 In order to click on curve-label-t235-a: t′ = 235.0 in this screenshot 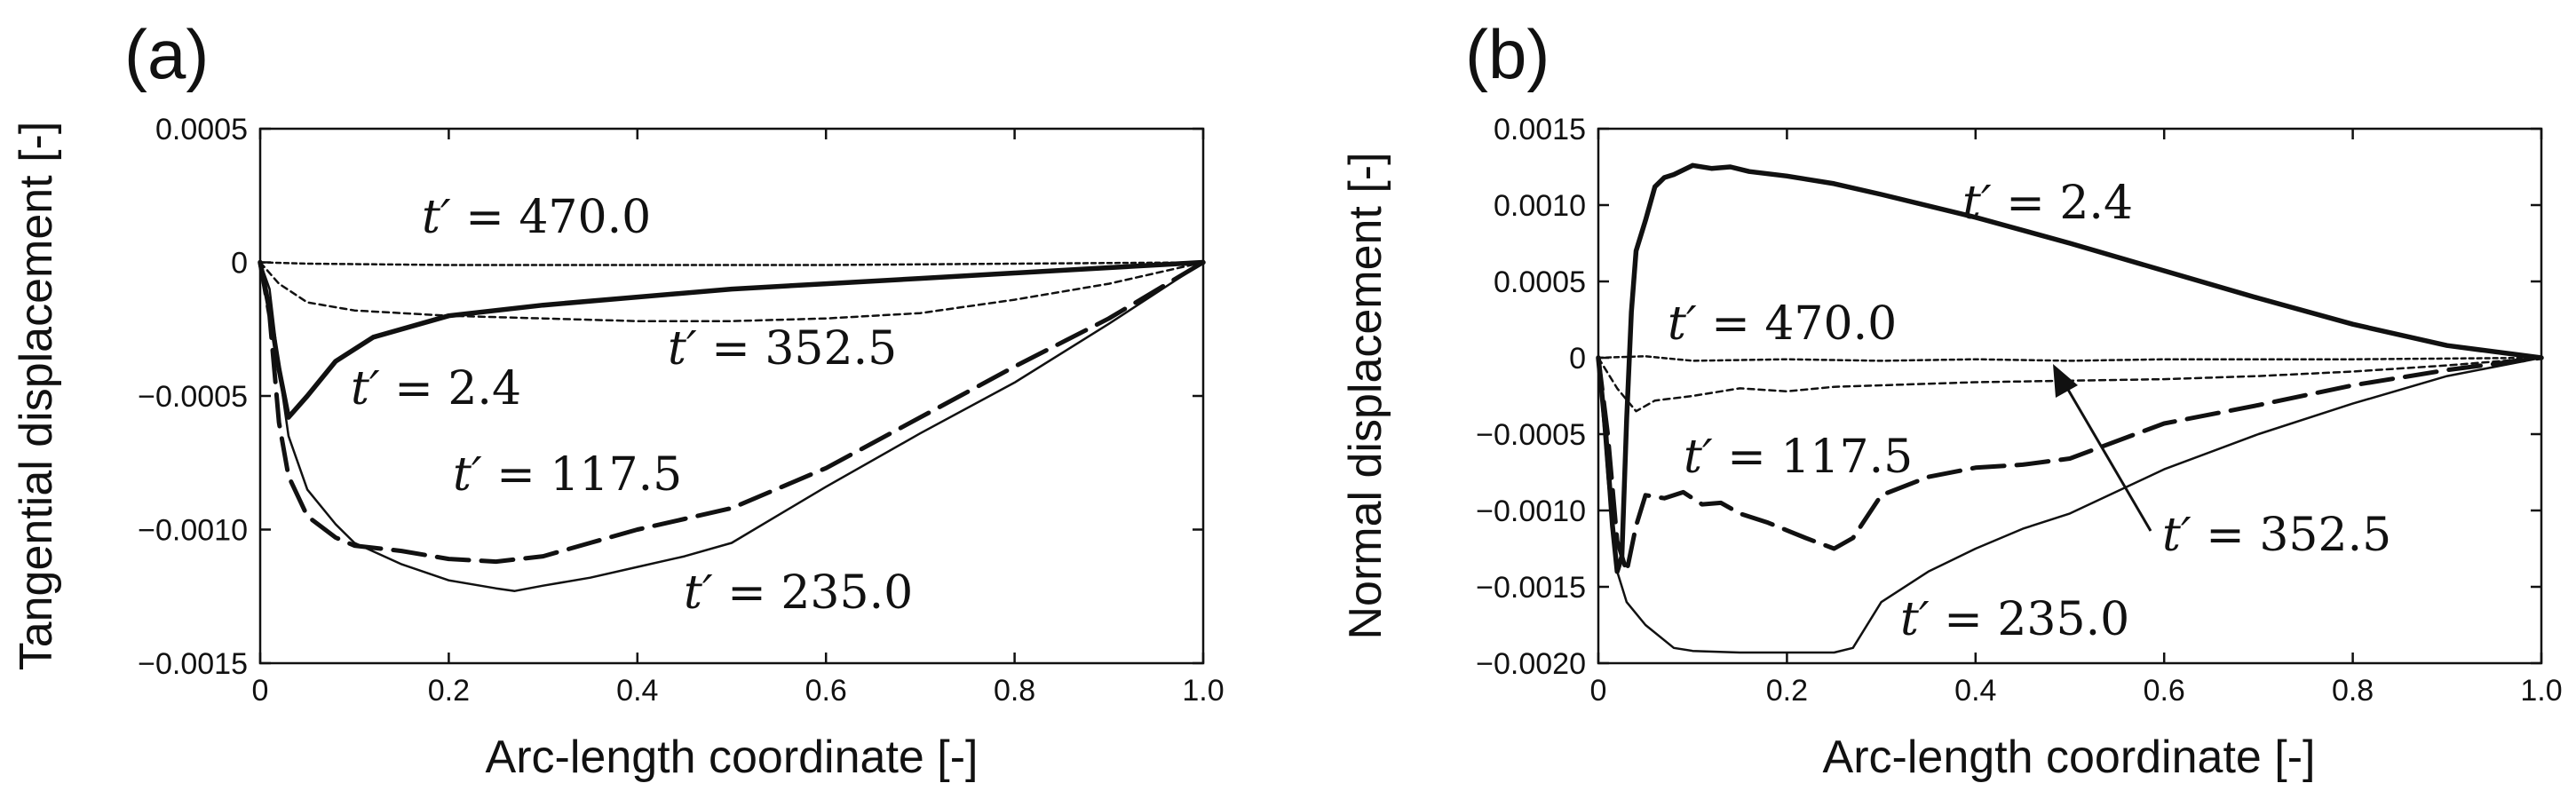, I will do `click(799, 593)`.